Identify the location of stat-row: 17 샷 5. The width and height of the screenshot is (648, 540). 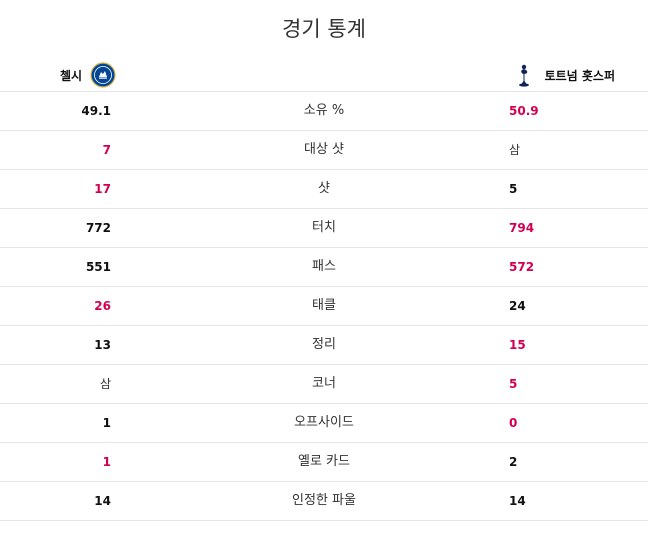
(324, 188).